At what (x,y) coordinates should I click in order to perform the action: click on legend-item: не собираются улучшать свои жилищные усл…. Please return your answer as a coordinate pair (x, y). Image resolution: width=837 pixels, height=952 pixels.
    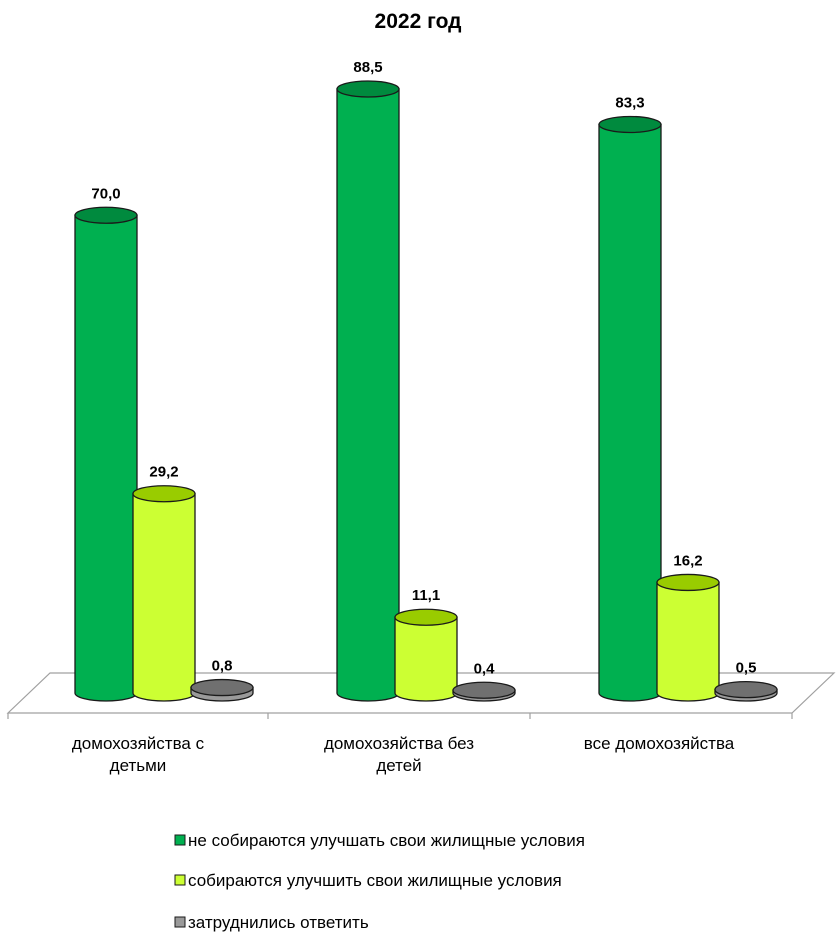
    Looking at the image, I should click on (379, 840).